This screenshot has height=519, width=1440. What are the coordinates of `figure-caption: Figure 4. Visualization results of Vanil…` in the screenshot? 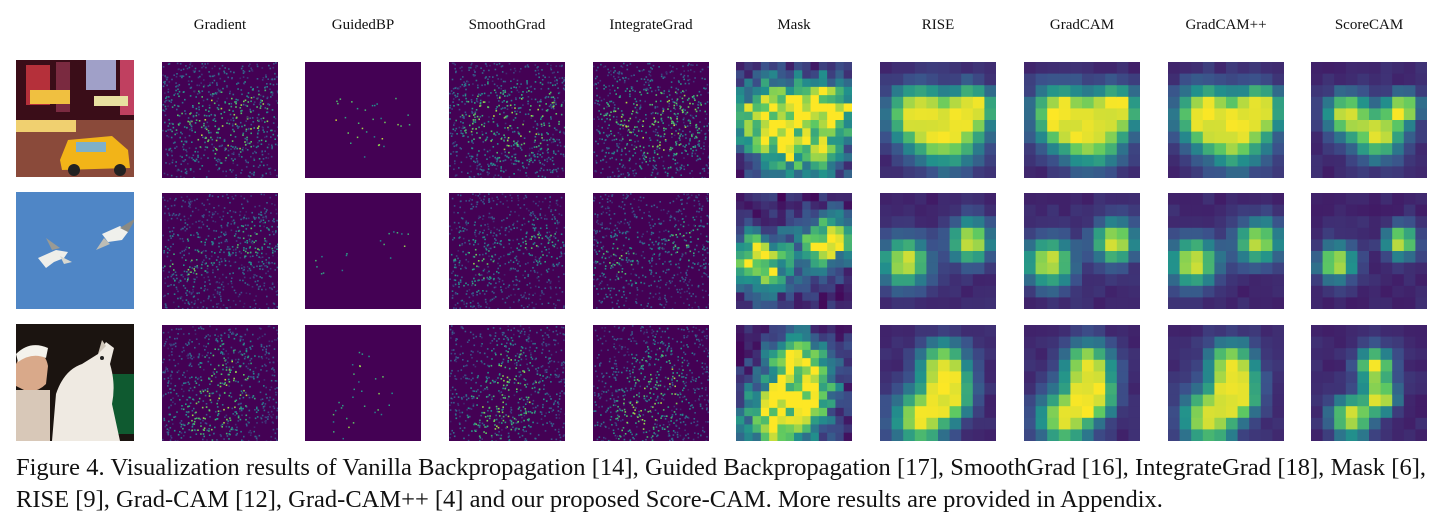 It's located at (721, 483).